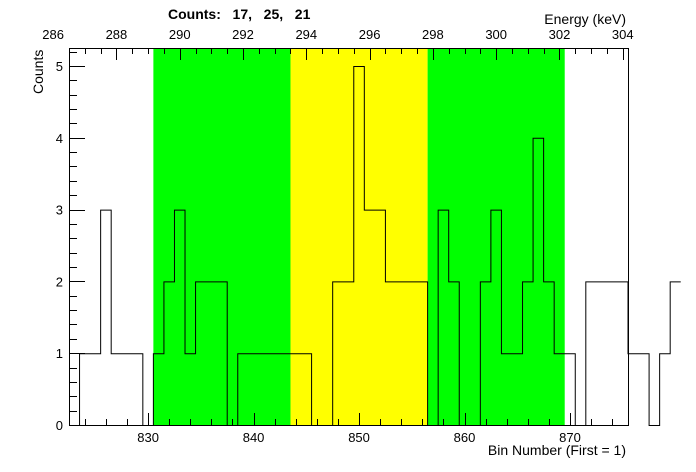 This screenshot has height=472, width=696. I want to click on energy-tick-label: 304, so click(623, 34).